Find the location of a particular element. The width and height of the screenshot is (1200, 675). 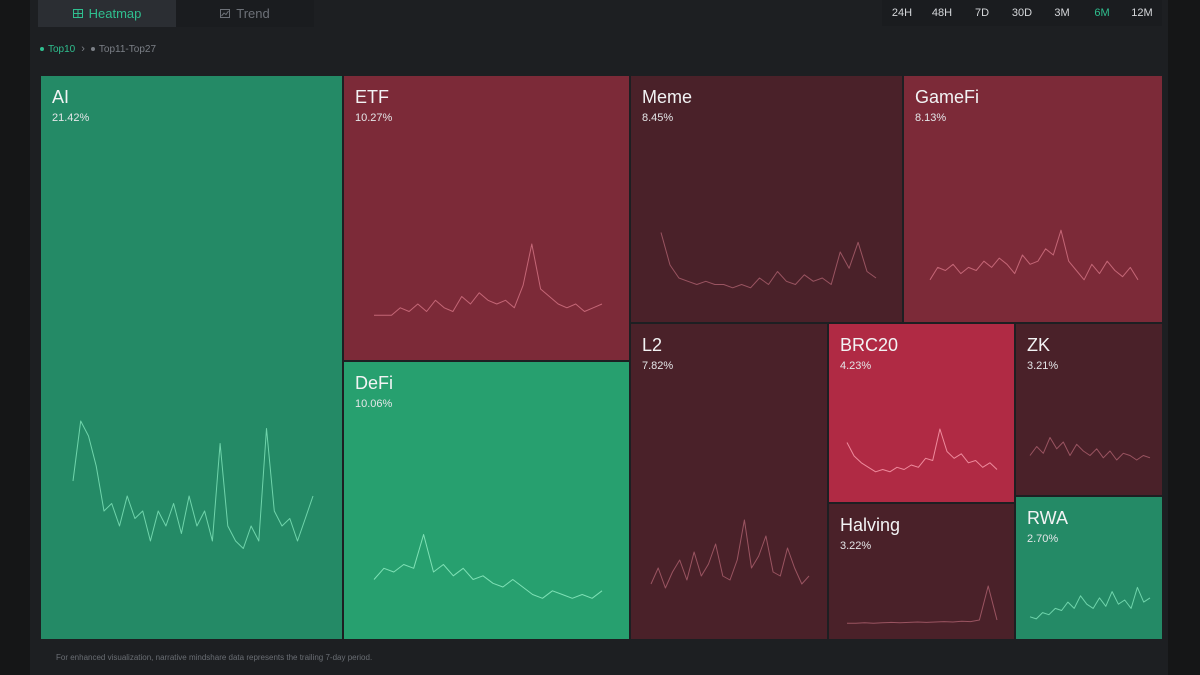

tile-share: 21.42% is located at coordinates (71, 118).